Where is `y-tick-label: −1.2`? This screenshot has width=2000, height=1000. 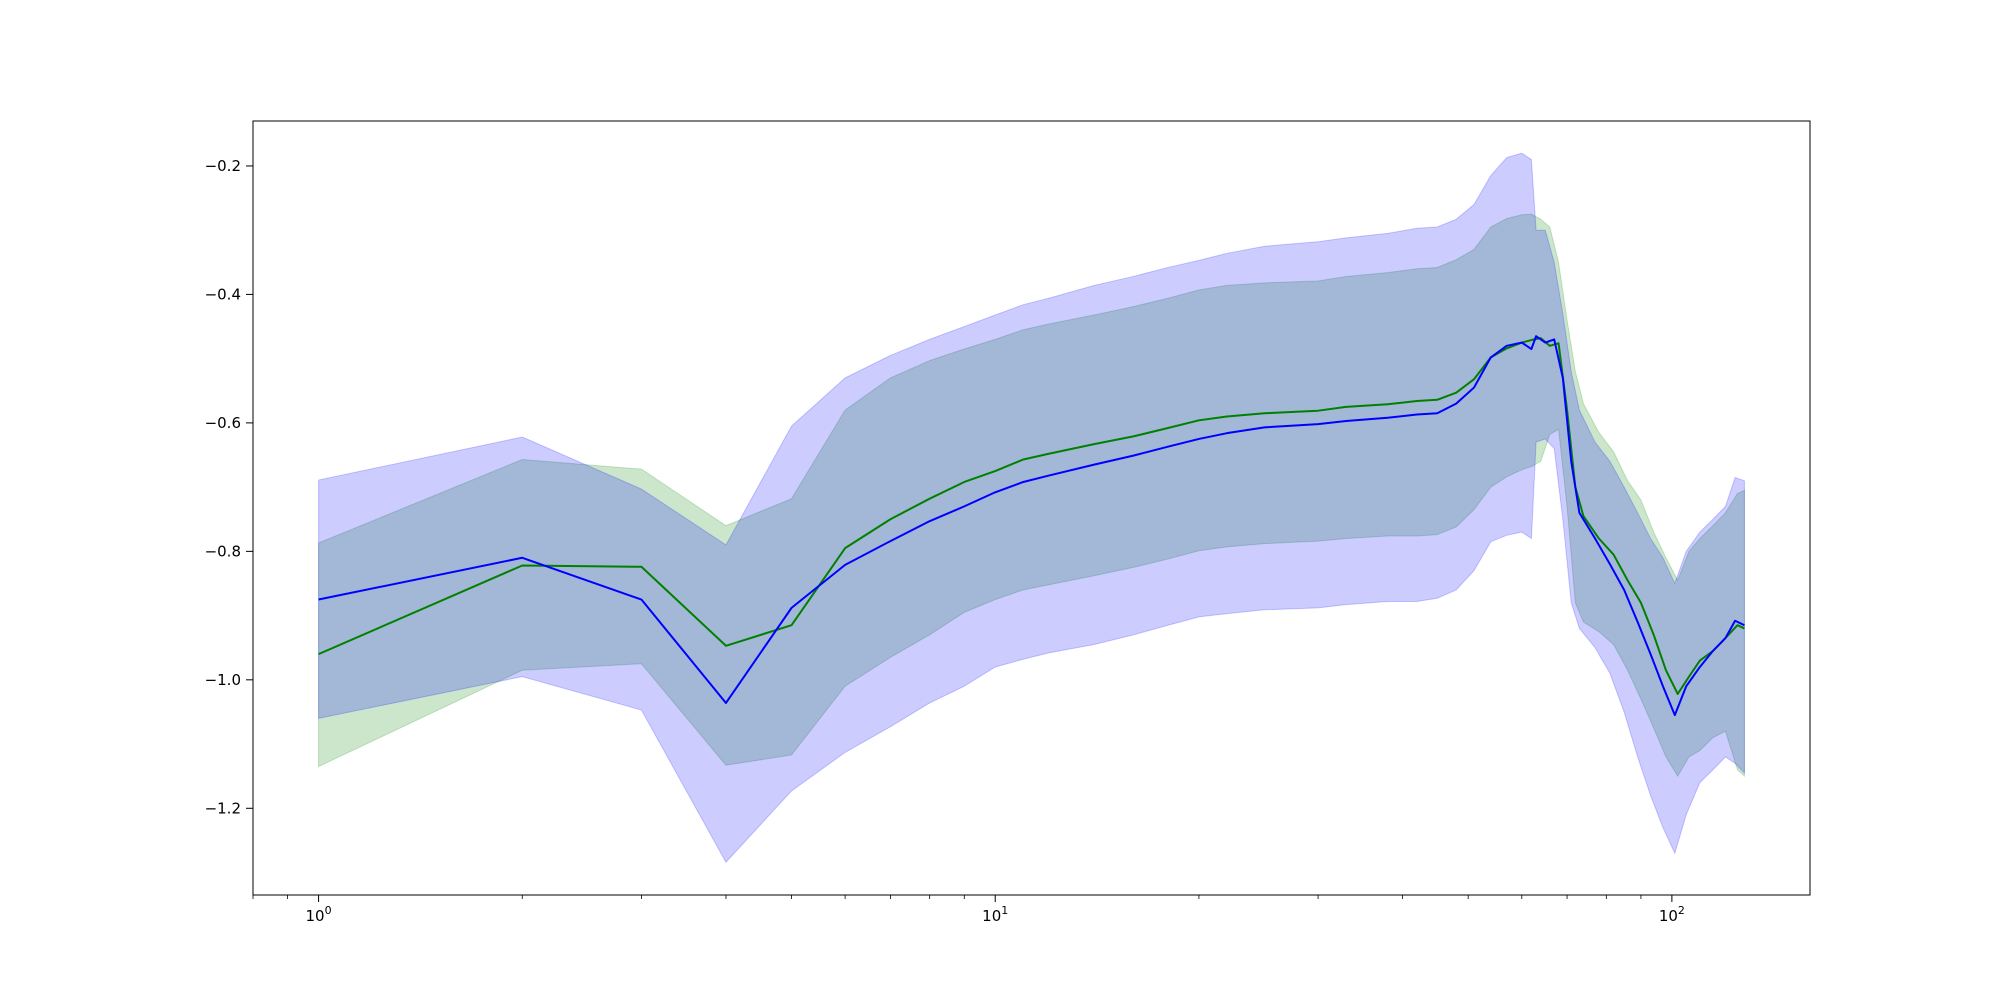
y-tick-label: −1.2 is located at coordinates (223, 808).